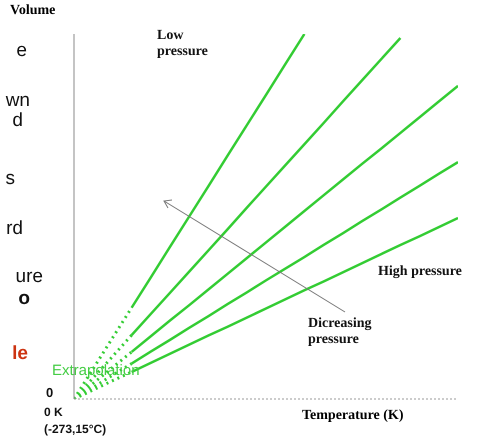 This screenshot has height=441, width=491. I want to click on text: ure, so click(29, 277).